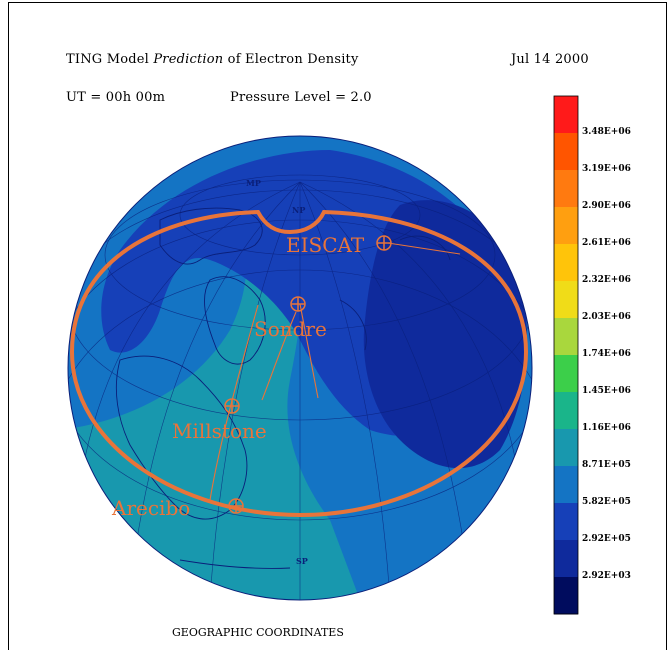  What do you see at coordinates (606, 391) in the screenshot?
I see `colorbar-tick-label: 1.45E+06` at bounding box center [606, 391].